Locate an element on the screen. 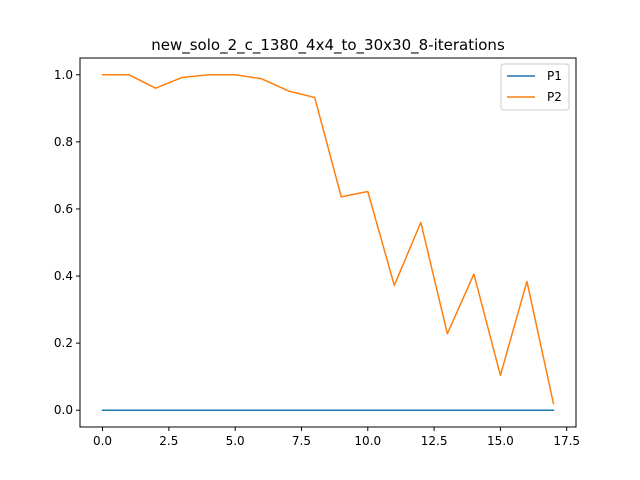 The height and width of the screenshot is (480, 640). x-tick-label: 5.0 is located at coordinates (235, 441).